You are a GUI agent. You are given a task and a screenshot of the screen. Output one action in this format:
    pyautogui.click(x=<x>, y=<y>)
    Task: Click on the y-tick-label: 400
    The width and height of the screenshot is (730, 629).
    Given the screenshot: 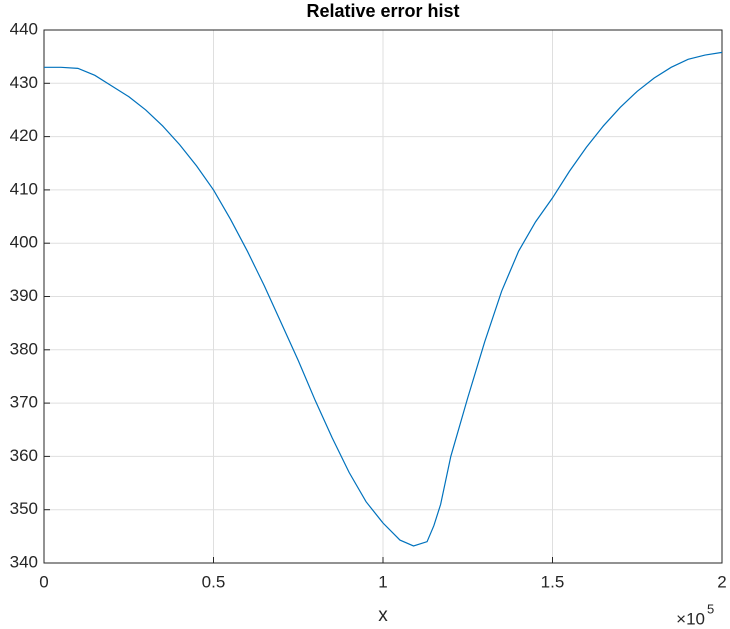 What is the action you would take?
    pyautogui.click(x=24, y=242)
    